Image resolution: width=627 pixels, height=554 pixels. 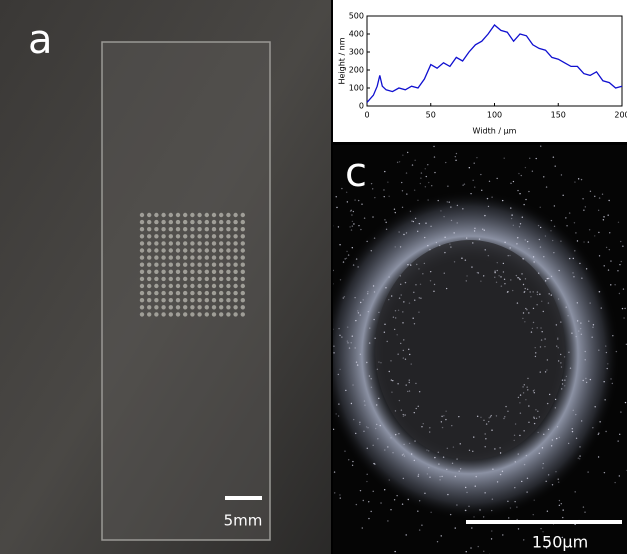 I want to click on scale-label: 150µm, so click(x=560, y=542).